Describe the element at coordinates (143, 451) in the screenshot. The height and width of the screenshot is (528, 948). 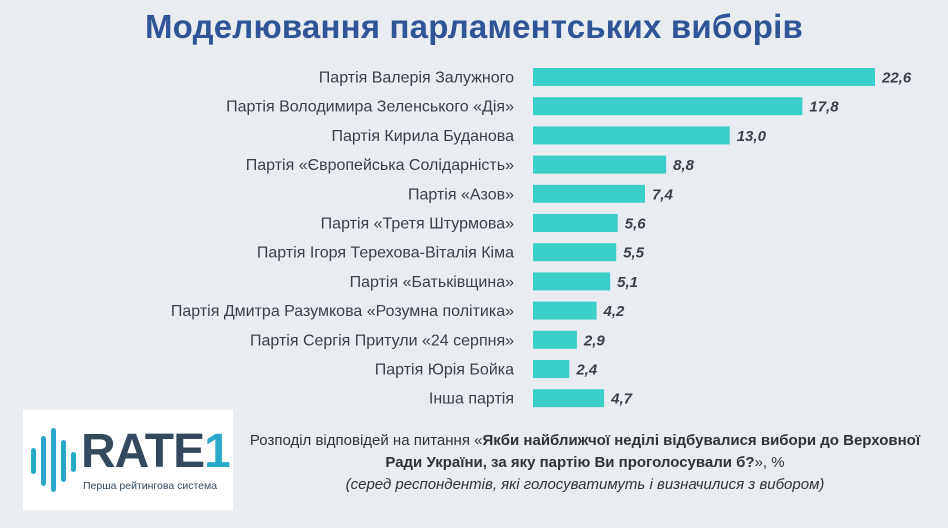
I see `logo-name: RATE` at that location.